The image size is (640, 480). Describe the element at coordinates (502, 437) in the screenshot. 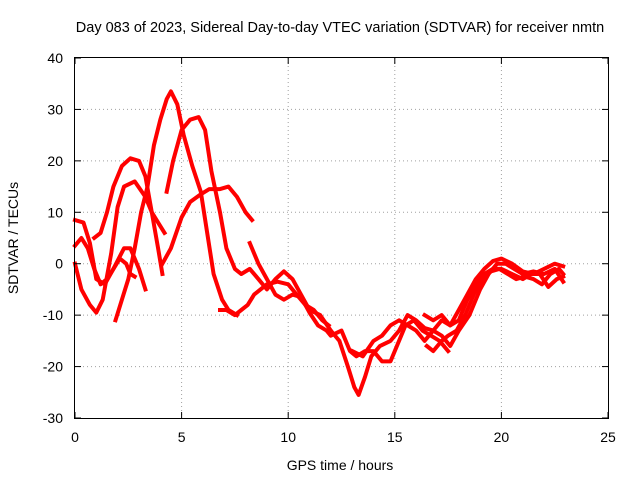

I see `x-tick-label: 20` at that location.